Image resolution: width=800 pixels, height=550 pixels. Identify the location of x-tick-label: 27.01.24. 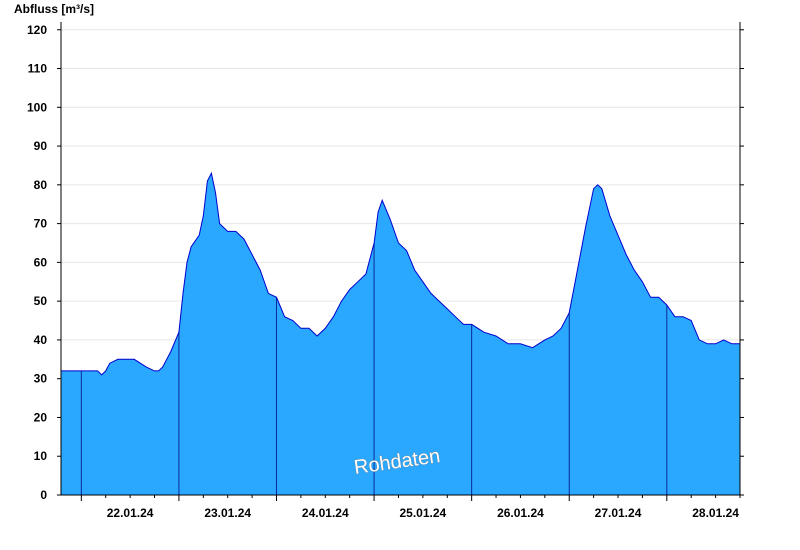
(618, 513).